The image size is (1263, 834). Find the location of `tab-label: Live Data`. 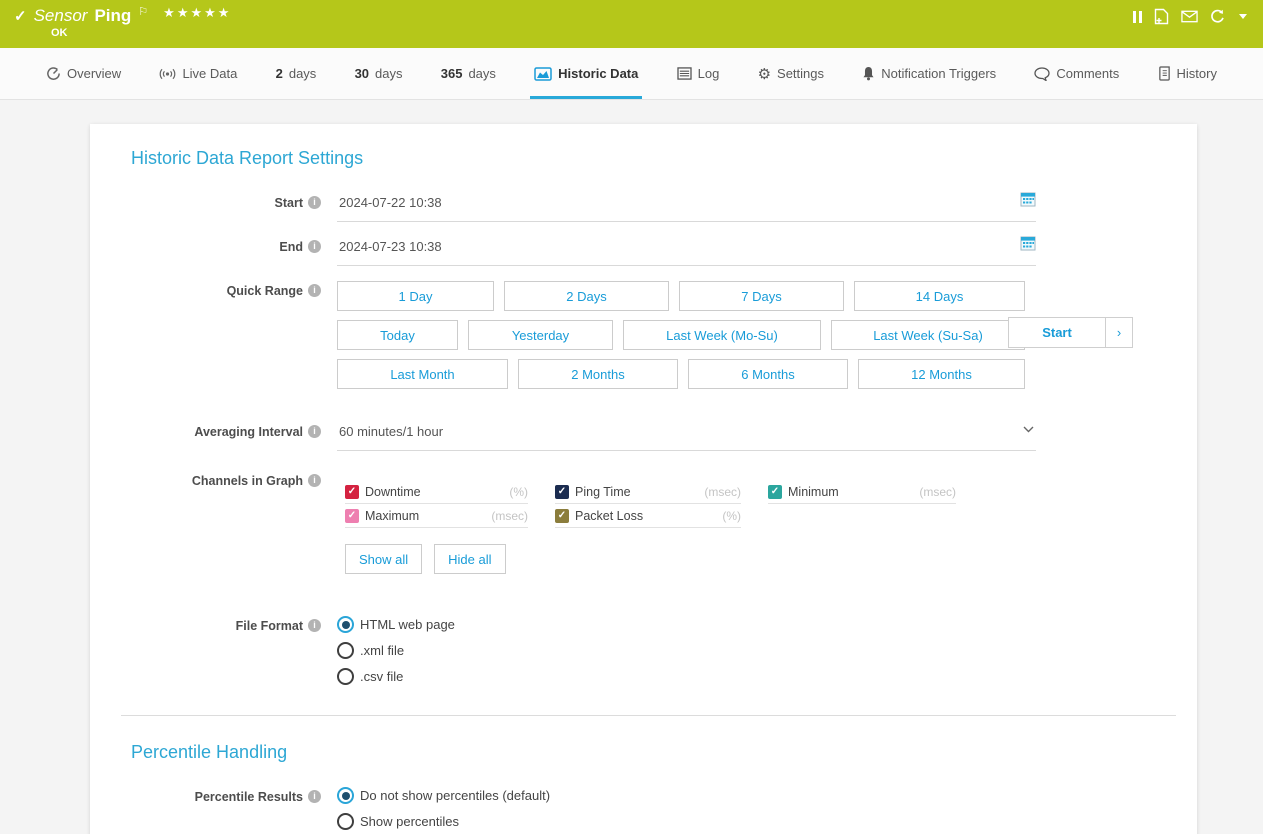

tab-label: Live Data is located at coordinates (210, 73).